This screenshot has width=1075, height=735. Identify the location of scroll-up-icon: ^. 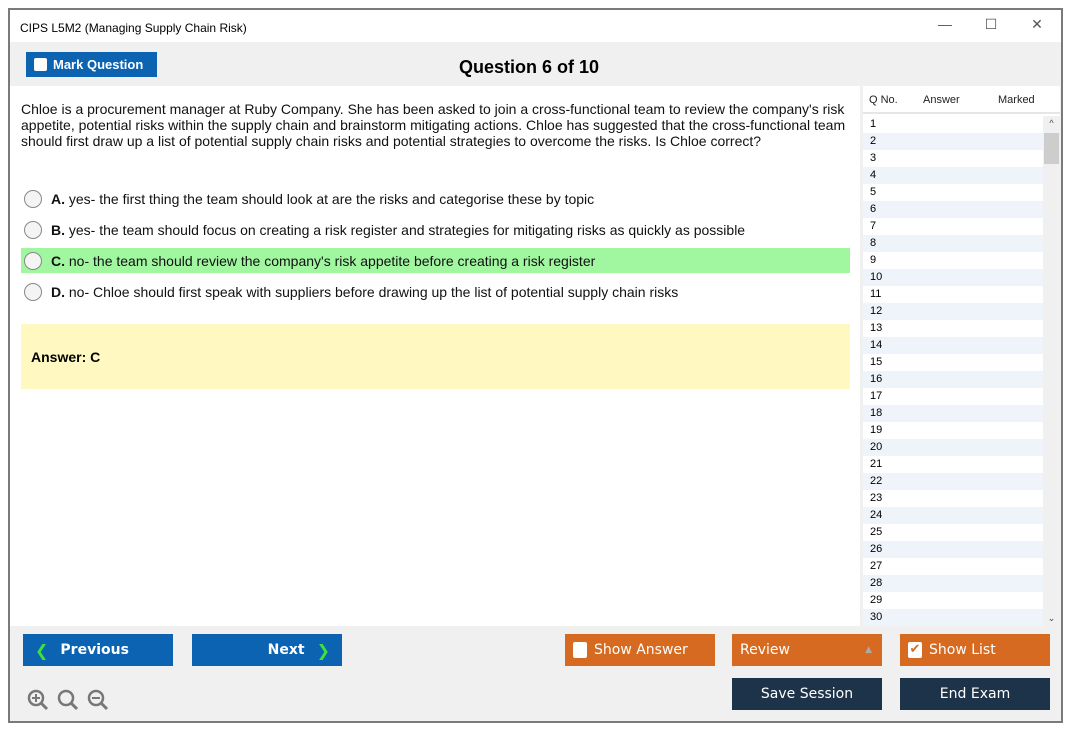
(1051, 123).